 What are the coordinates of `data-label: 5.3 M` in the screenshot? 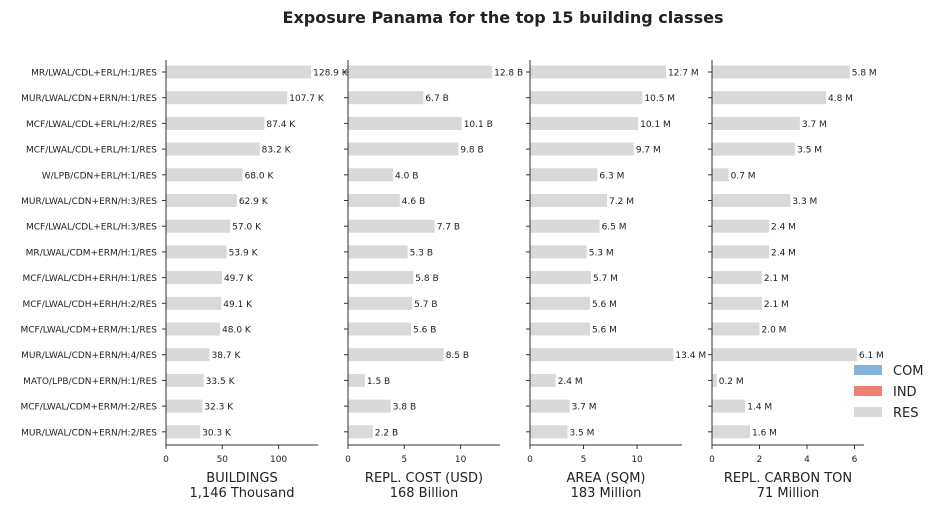 It's located at (601, 253).